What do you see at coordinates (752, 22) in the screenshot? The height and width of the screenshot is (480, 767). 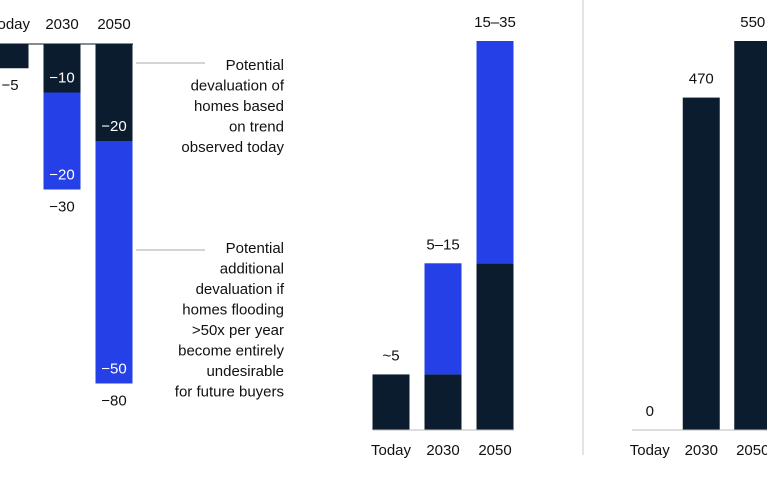 I see `value-label: 550` at bounding box center [752, 22].